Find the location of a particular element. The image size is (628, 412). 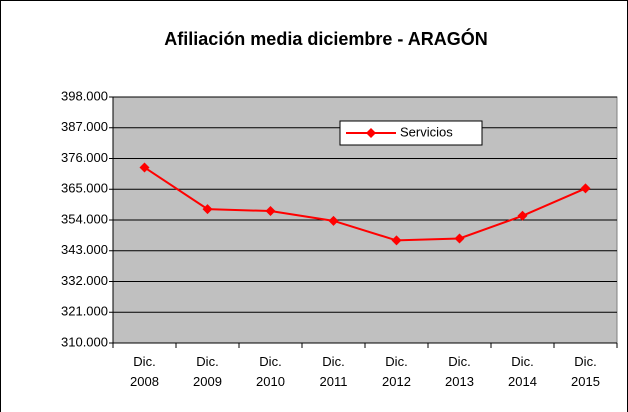

y-tick-label: 387.000 is located at coordinates (84, 126).